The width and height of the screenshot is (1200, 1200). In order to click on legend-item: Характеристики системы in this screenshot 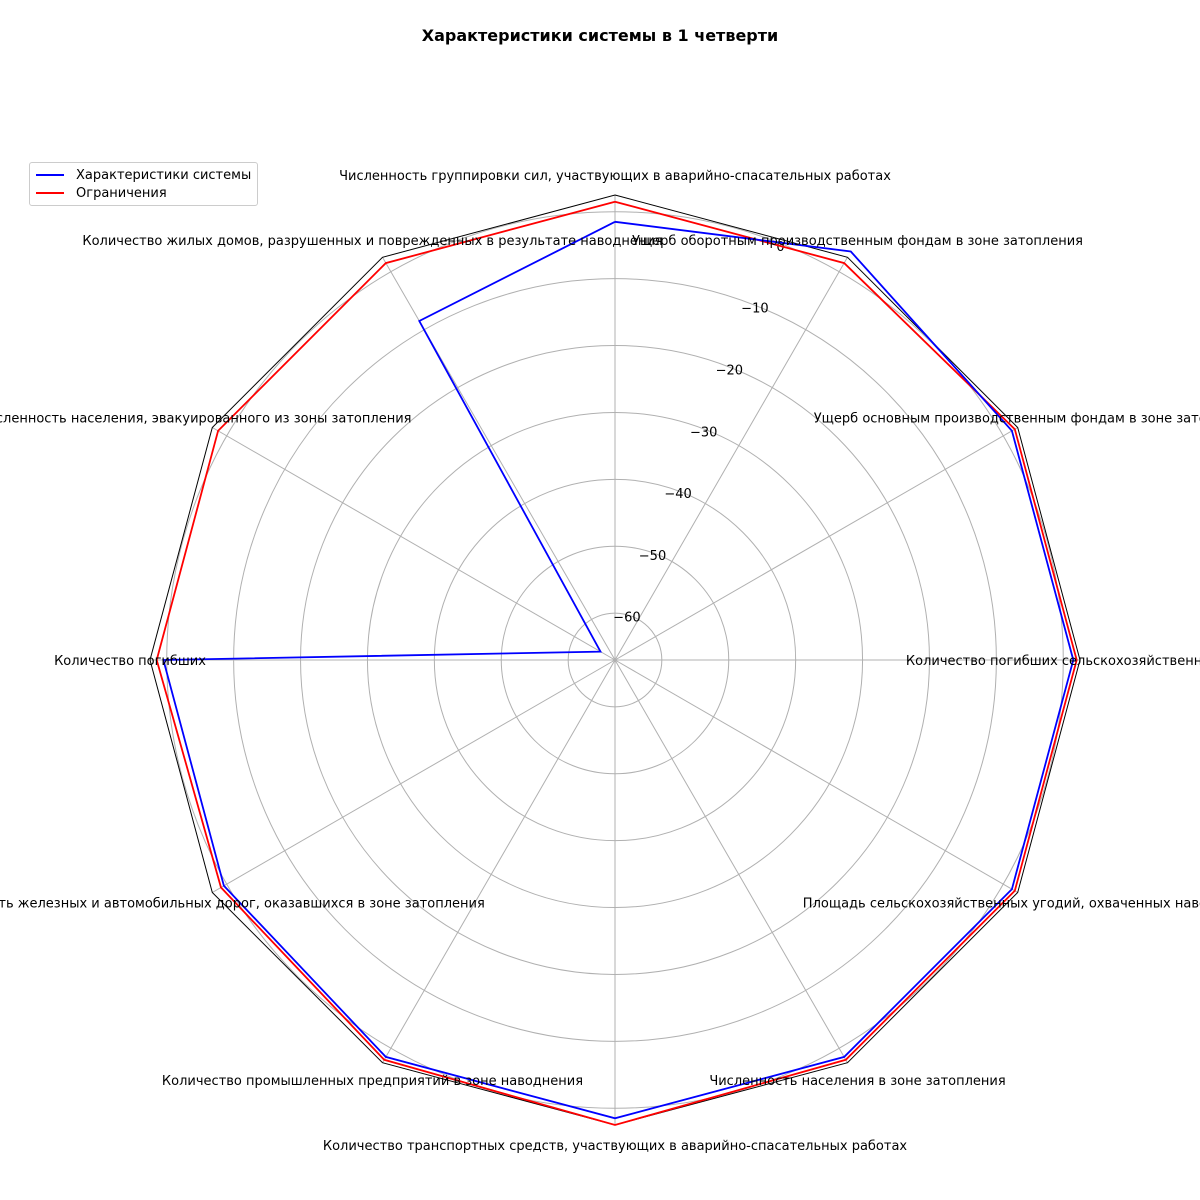, I will do `click(143, 175)`.